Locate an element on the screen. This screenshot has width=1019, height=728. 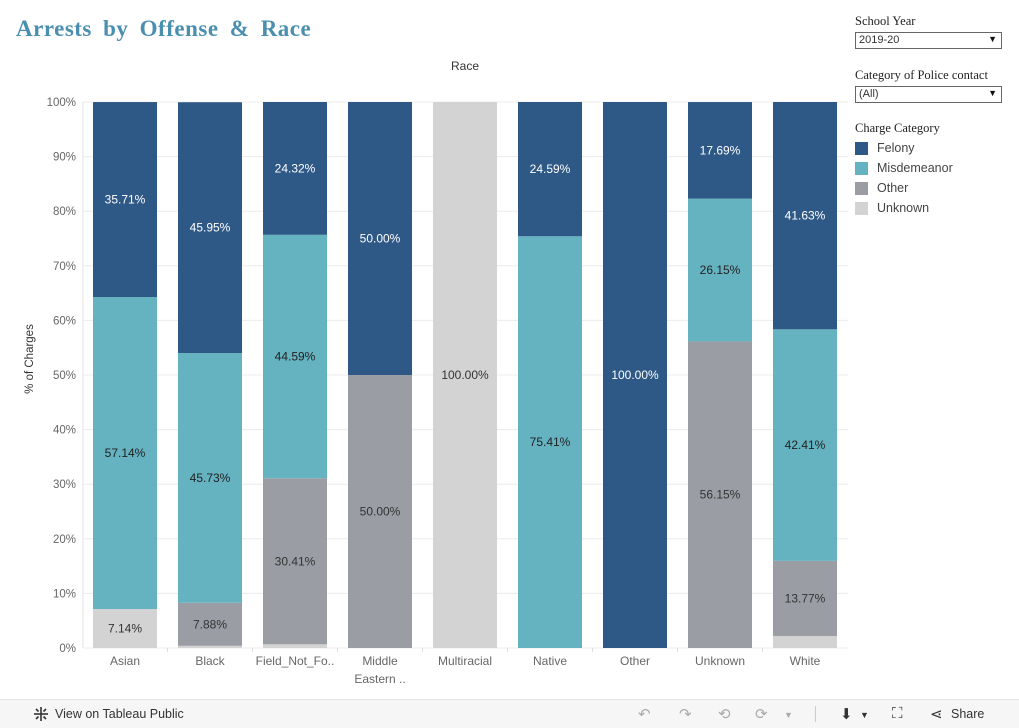
legend-item-other: Other is located at coordinates (935, 188).